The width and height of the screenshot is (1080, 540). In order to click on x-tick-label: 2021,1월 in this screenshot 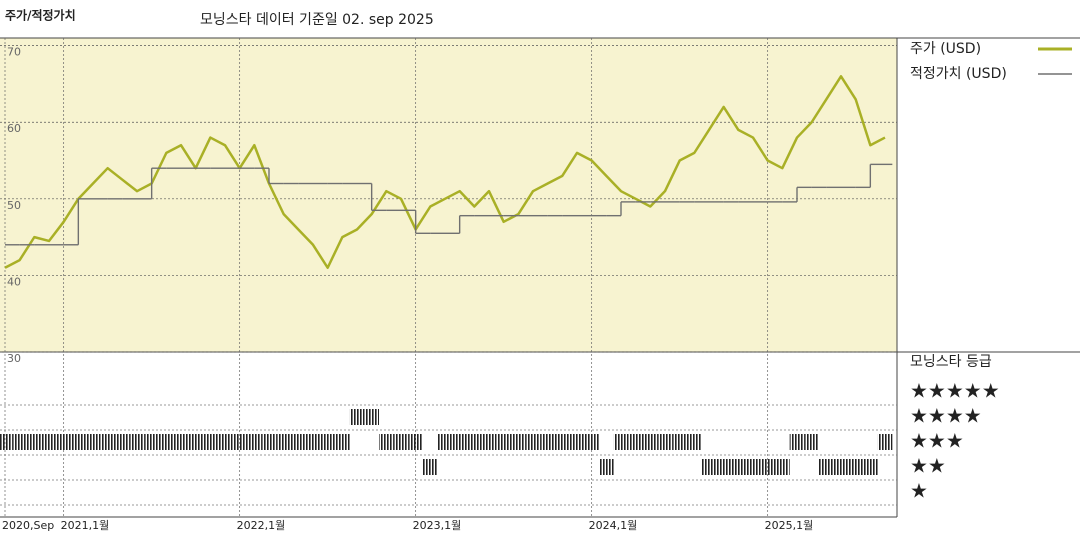, I will do `click(85, 525)`.